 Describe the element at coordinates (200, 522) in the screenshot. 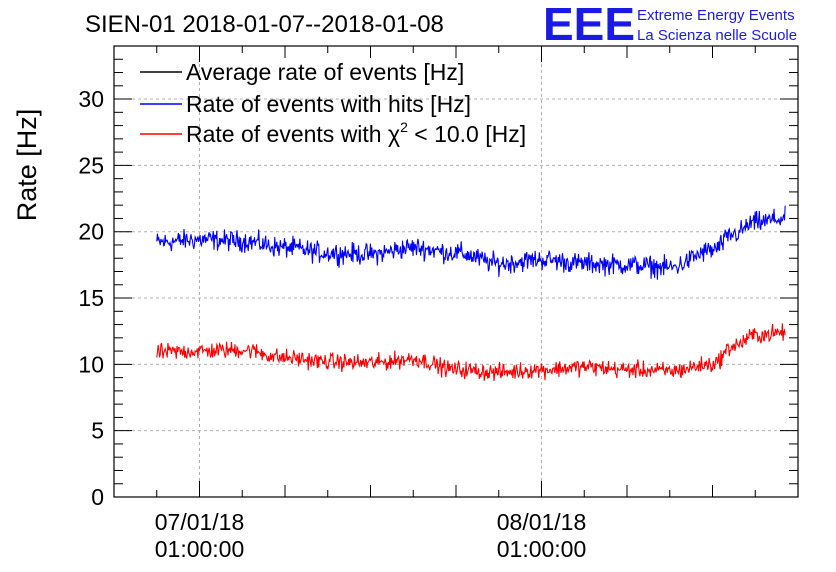

I see `x-tick-label-date: 07/01/18` at that location.